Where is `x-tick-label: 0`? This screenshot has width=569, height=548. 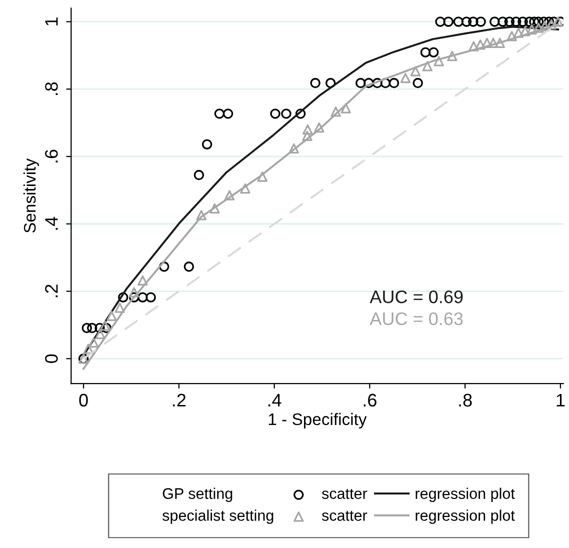
x-tick-label: 0 is located at coordinates (83, 400).